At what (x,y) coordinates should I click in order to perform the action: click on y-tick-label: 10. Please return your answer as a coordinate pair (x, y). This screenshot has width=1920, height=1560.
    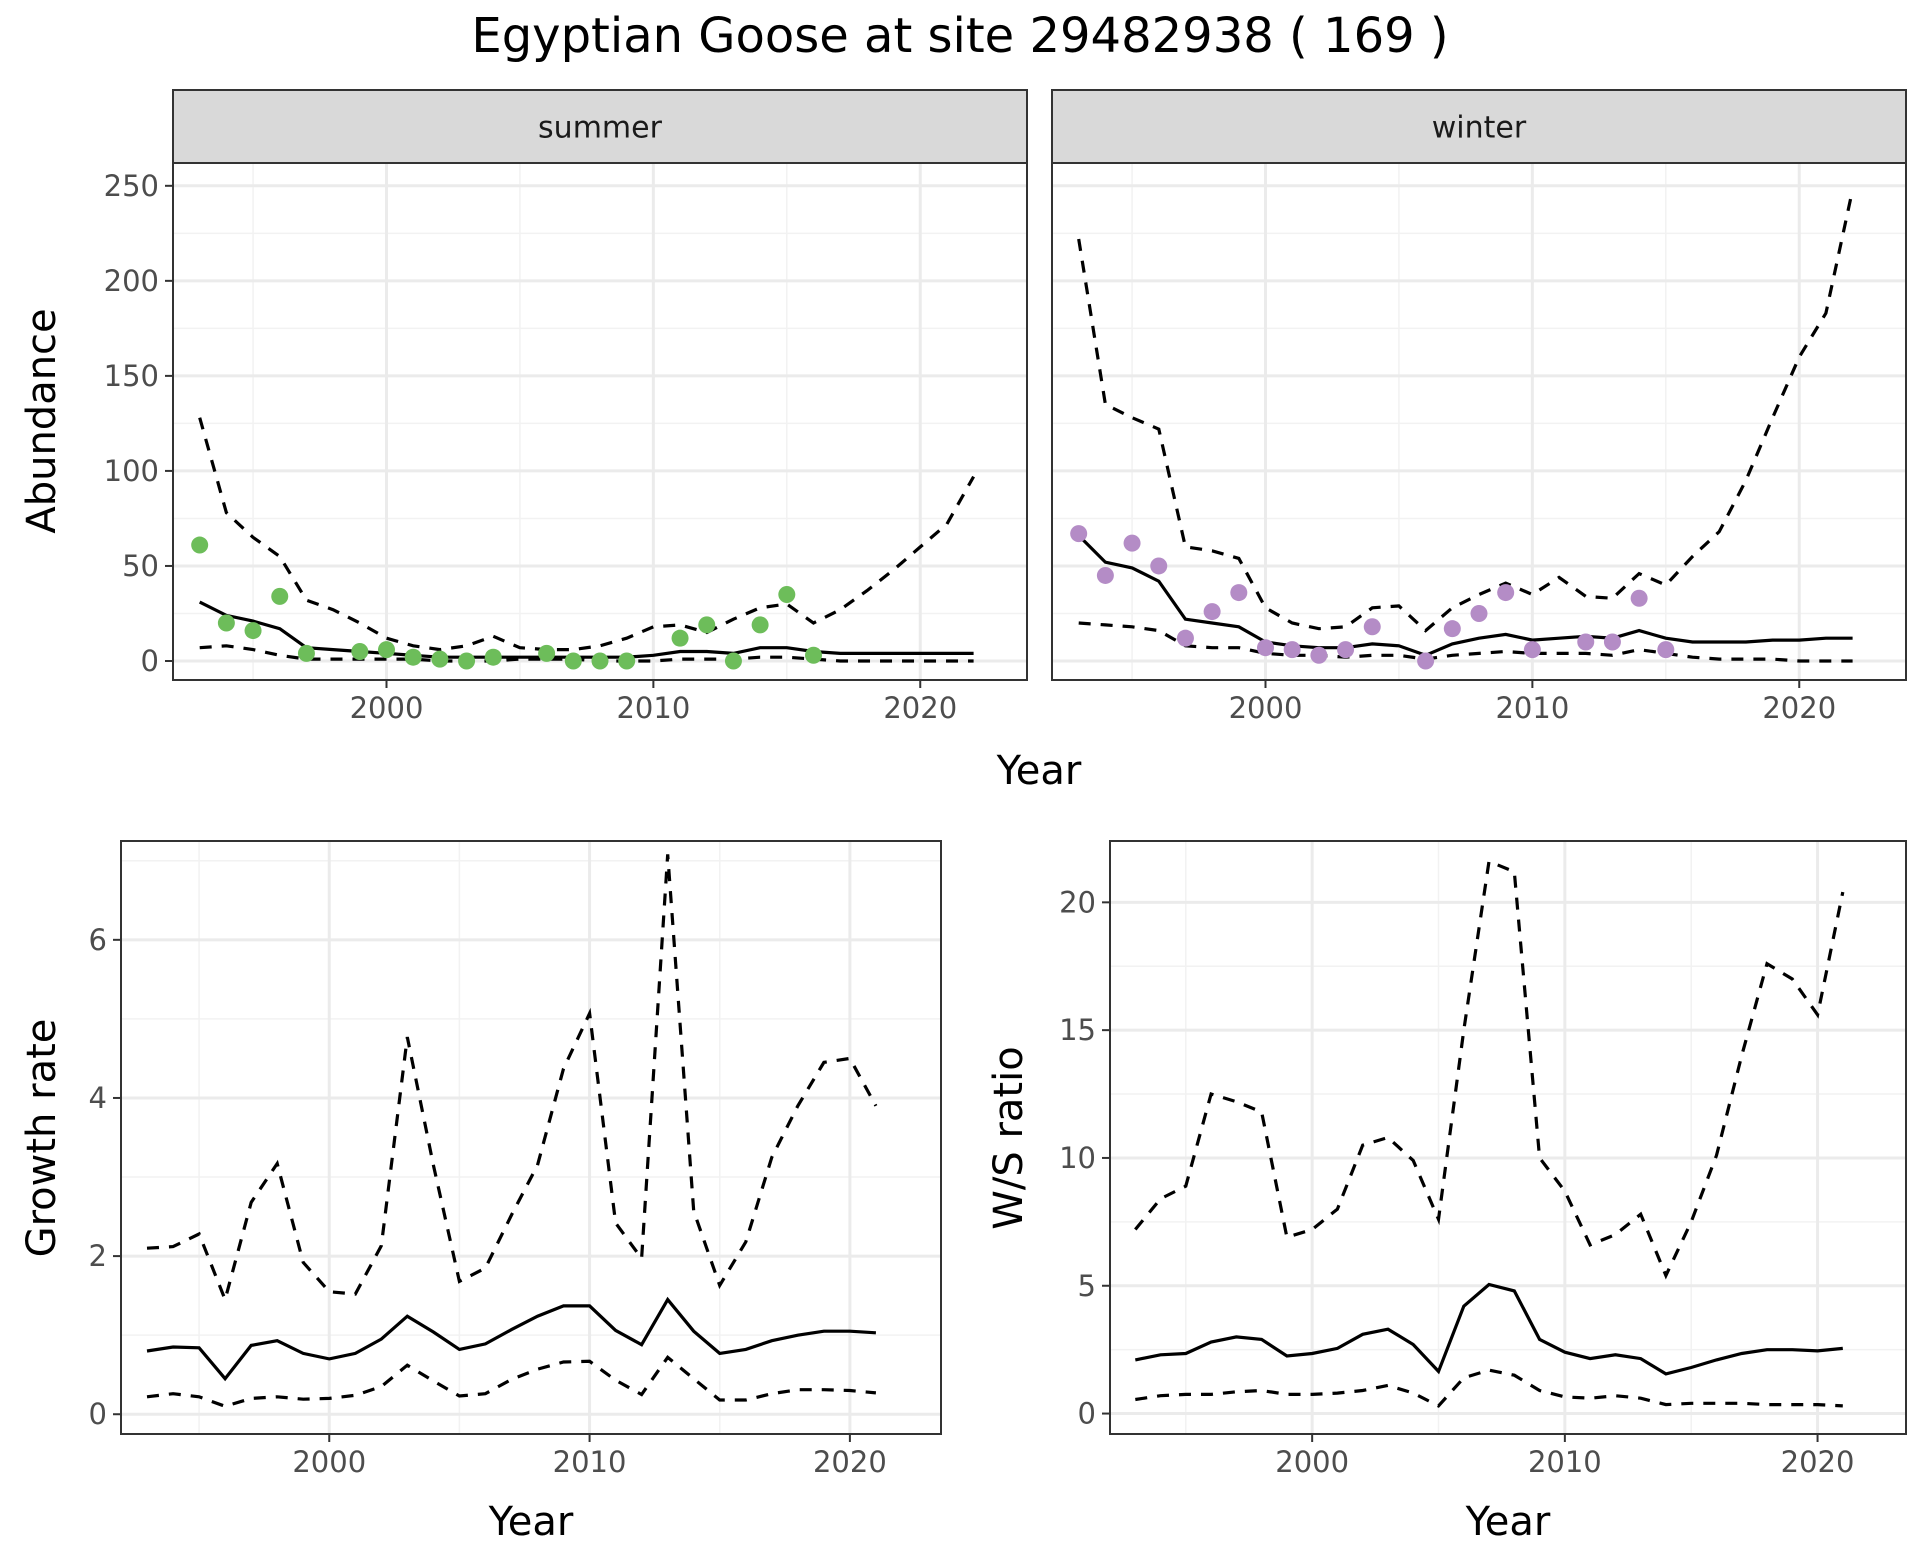
    Looking at the image, I should click on (1077, 1158).